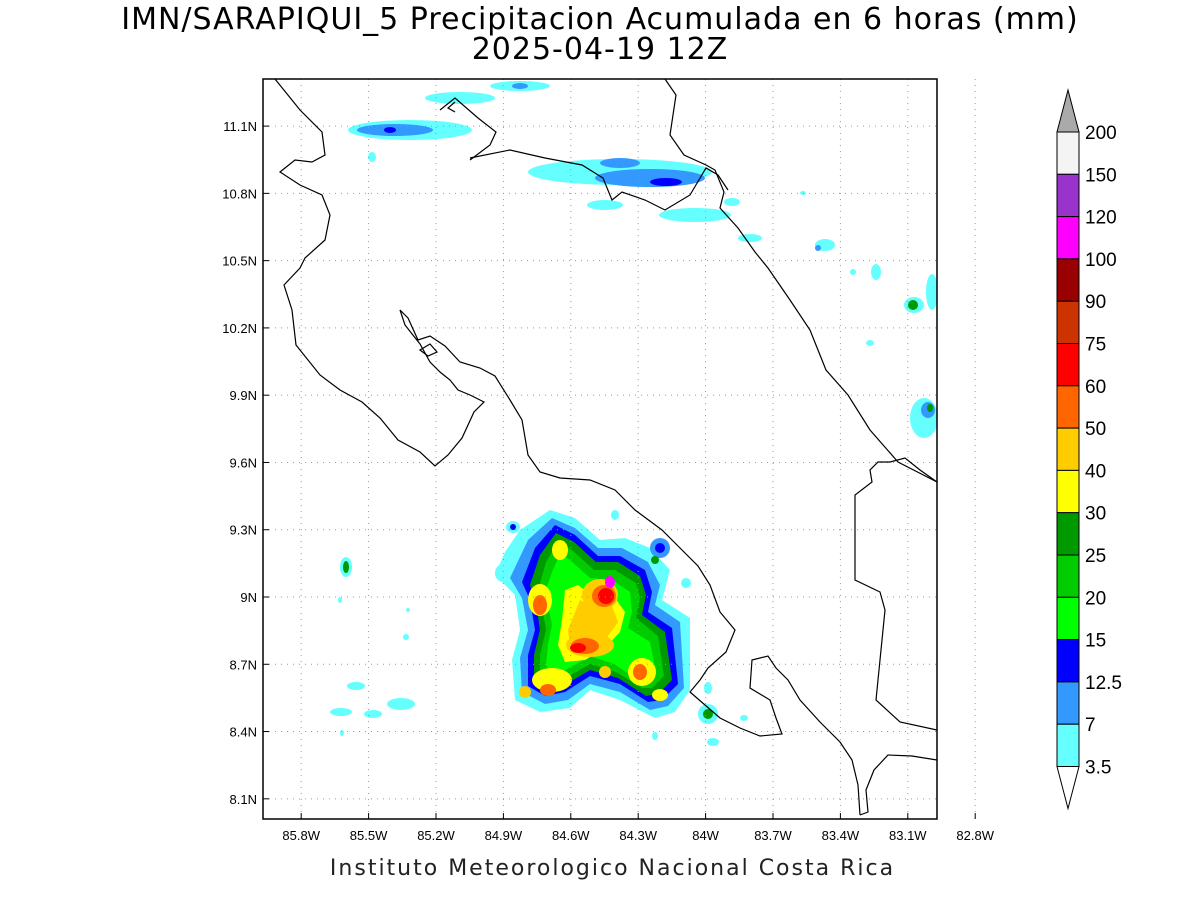 The image size is (1200, 900). I want to click on color-legend: 200 150 120 100 90 75 60 50 40 30 25 20 15 12.5 7 3.5, so click(1089, 449).